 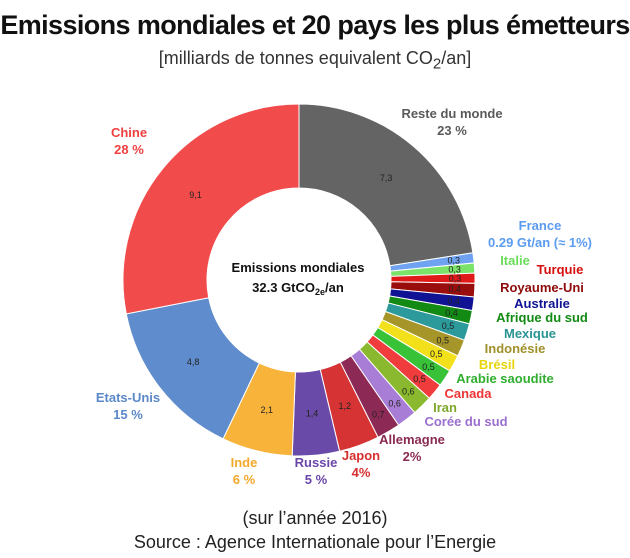 What do you see at coordinates (515, 260) in the screenshot?
I see `category-label-italie: Italie` at bounding box center [515, 260].